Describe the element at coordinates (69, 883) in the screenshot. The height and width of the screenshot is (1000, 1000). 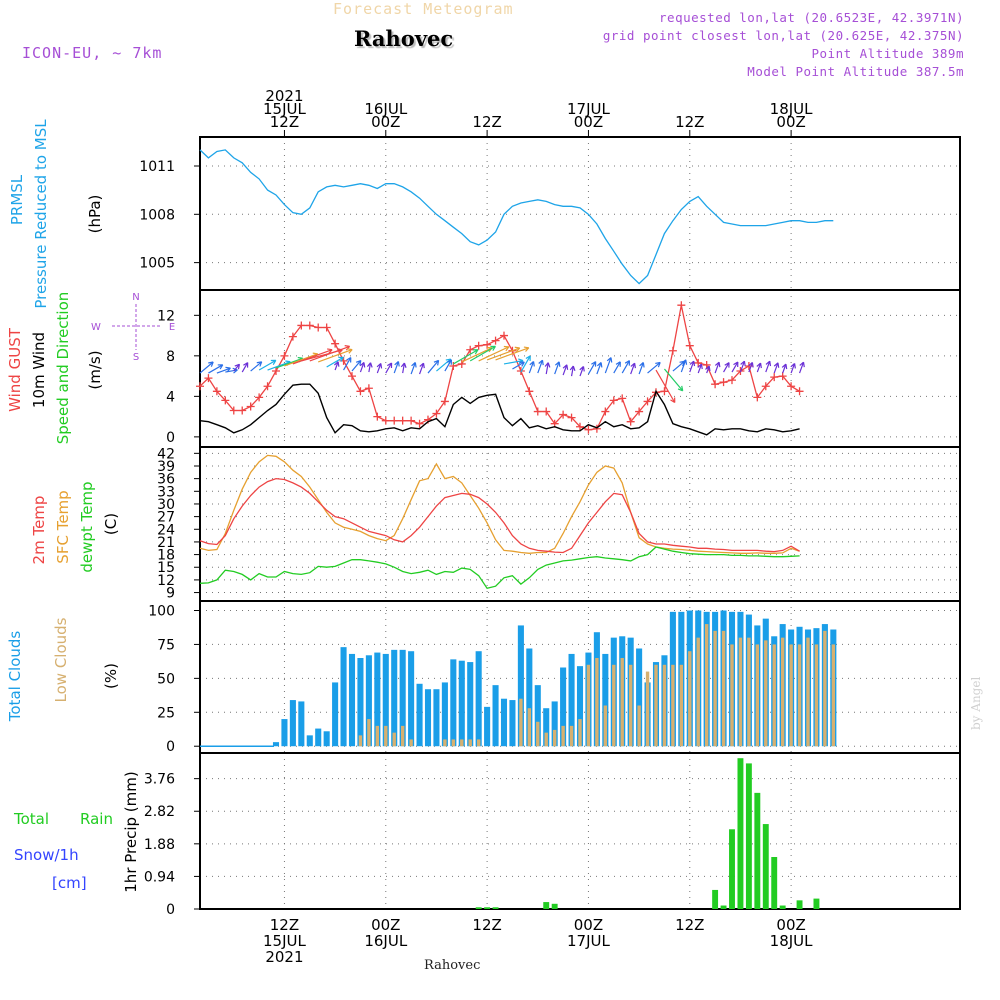
I see `snow-unit-label: [cm]` at that location.